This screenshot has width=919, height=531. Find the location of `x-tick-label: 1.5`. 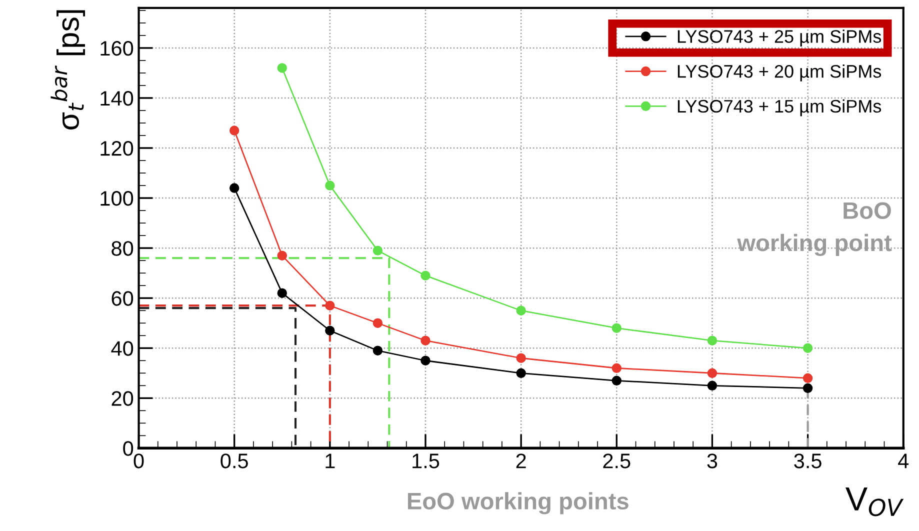

x-tick-label: 1.5 is located at coordinates (426, 461).